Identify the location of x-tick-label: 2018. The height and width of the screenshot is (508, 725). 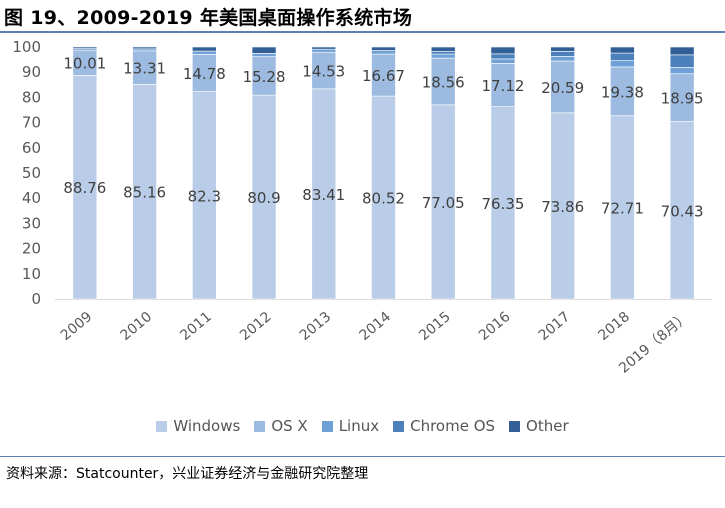
(614, 326).